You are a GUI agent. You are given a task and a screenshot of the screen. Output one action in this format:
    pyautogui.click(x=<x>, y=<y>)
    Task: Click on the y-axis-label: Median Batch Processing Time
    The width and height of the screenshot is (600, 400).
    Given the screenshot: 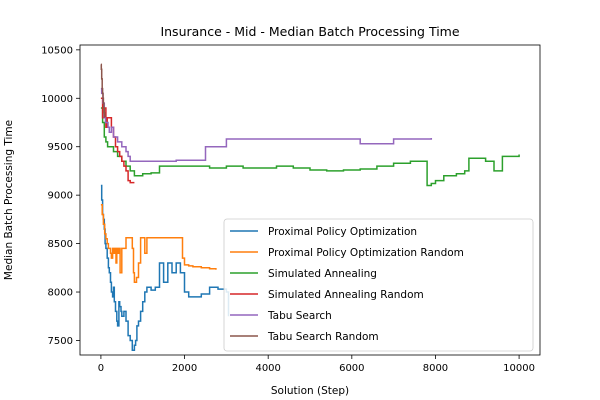 What is the action you would take?
    pyautogui.click(x=9, y=200)
    